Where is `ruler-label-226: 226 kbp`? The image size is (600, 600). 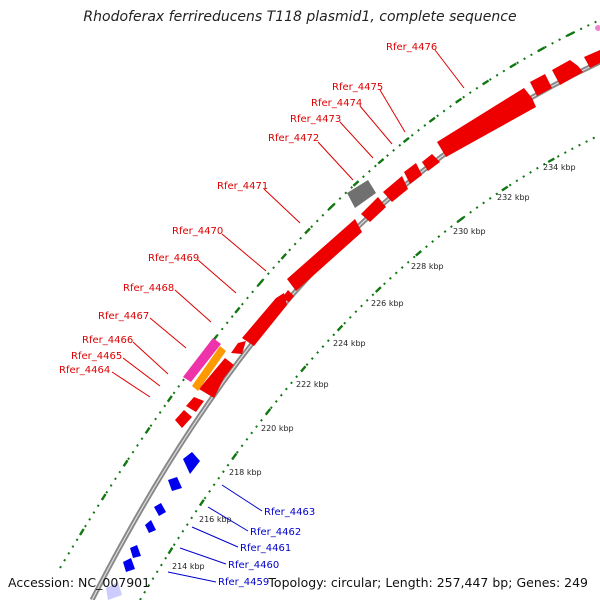 ruler-label-226: 226 kbp is located at coordinates (387, 303).